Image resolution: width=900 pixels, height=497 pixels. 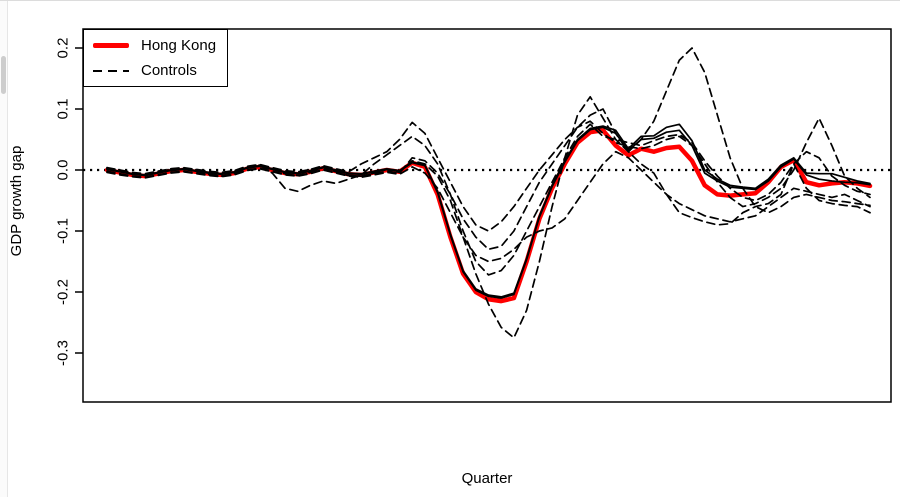 I want to click on y-tick-label: 0.2, so click(x=62, y=48).